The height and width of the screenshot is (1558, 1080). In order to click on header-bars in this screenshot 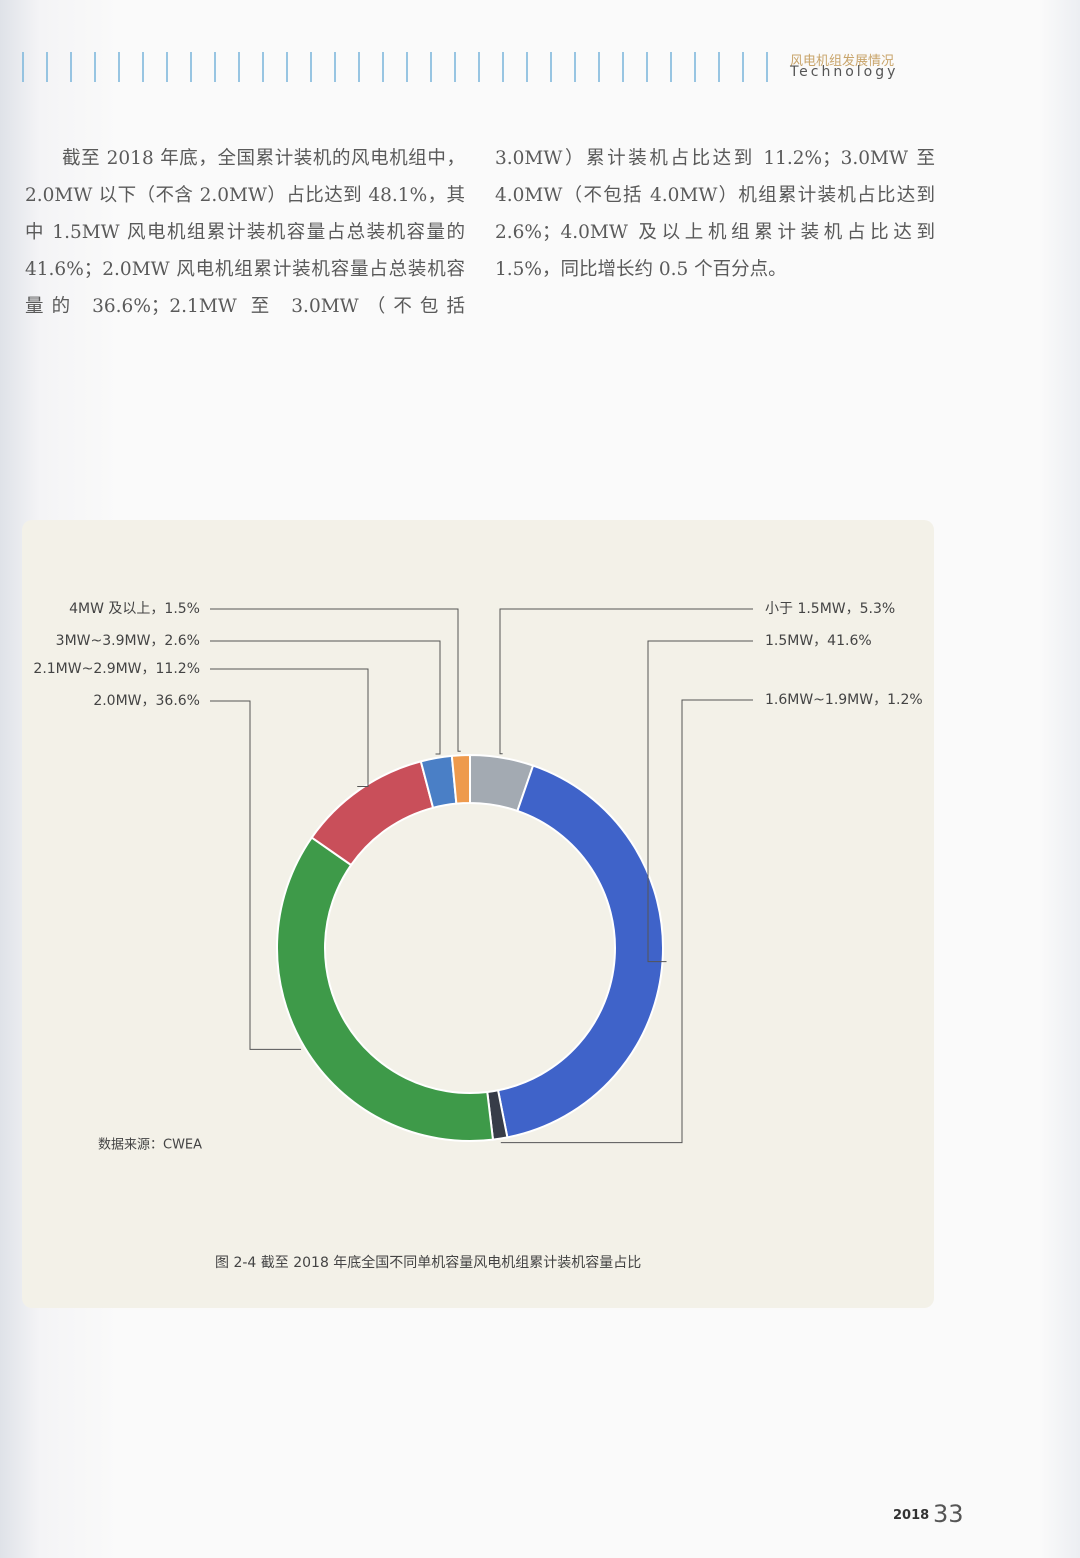, I will do `click(402, 67)`.